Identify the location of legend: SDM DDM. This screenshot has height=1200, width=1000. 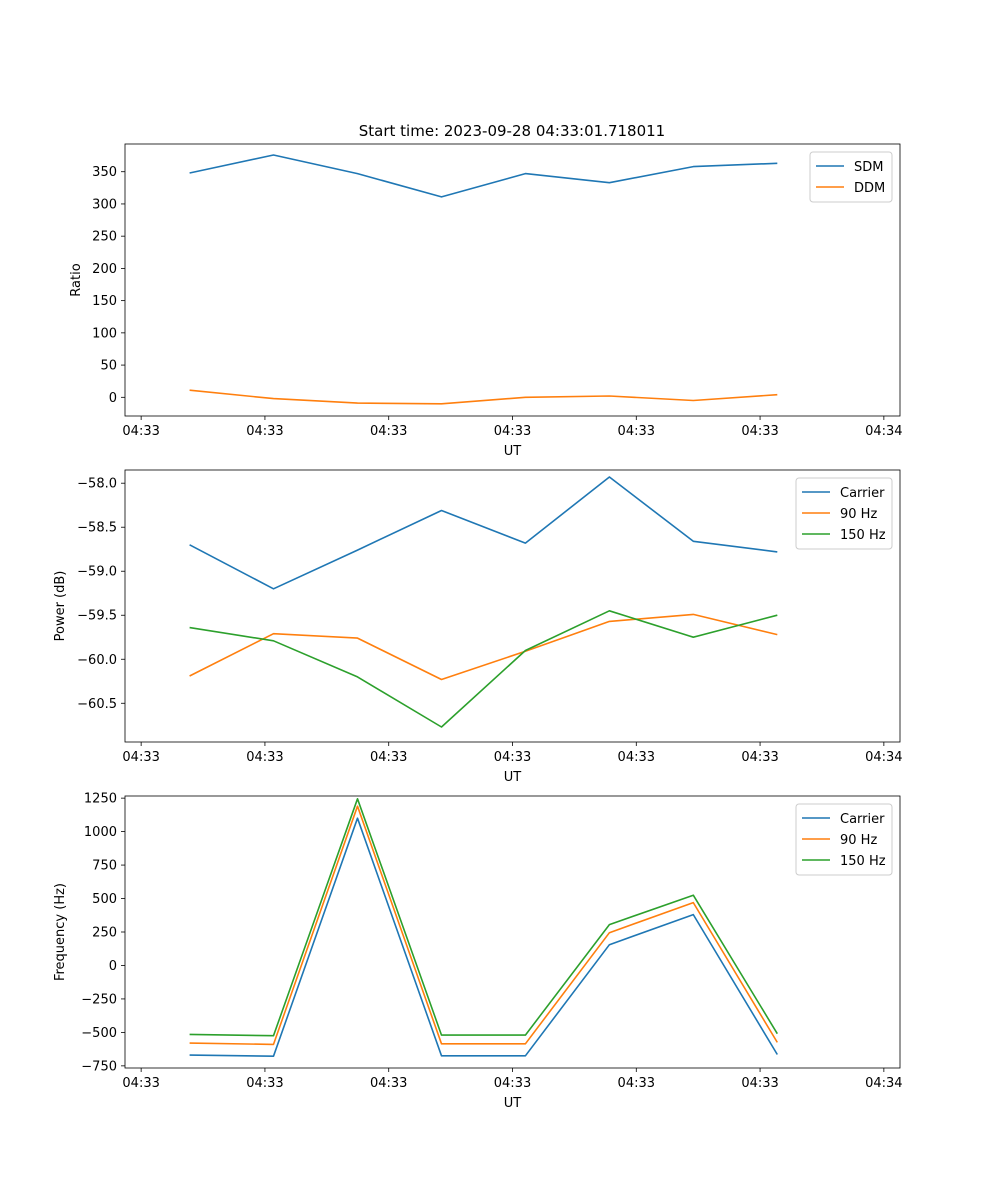
(851, 177).